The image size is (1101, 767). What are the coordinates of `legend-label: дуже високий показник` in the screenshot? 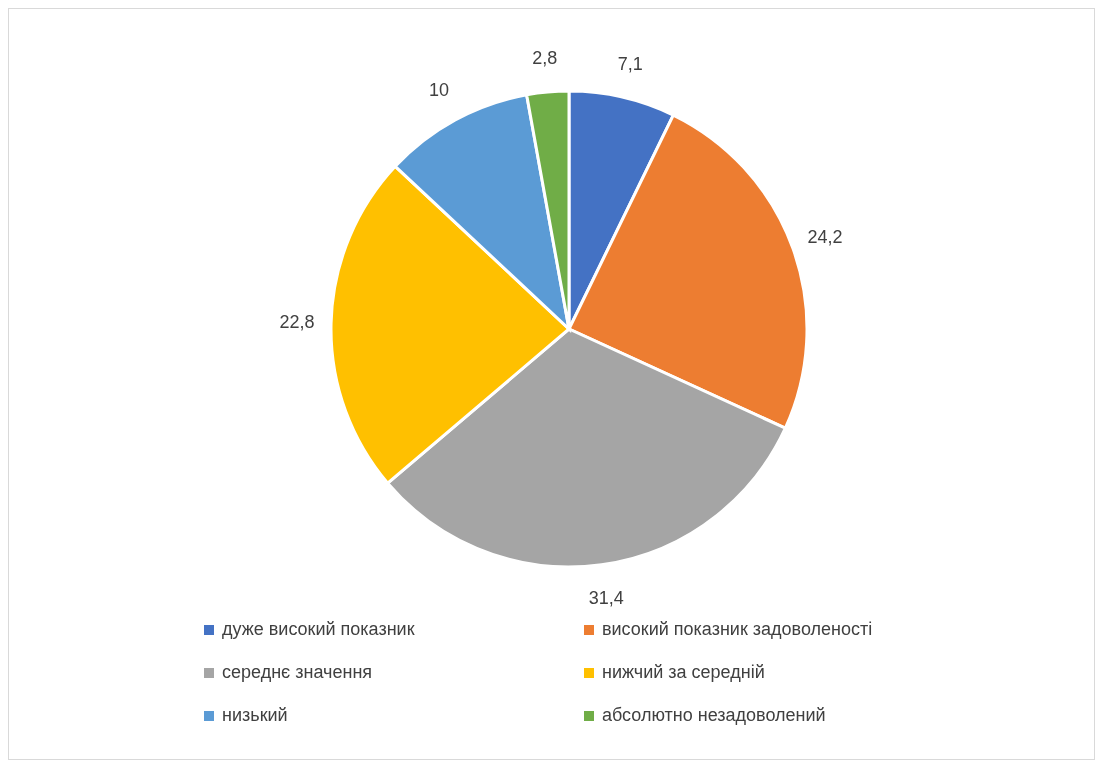 It's located at (318, 629).